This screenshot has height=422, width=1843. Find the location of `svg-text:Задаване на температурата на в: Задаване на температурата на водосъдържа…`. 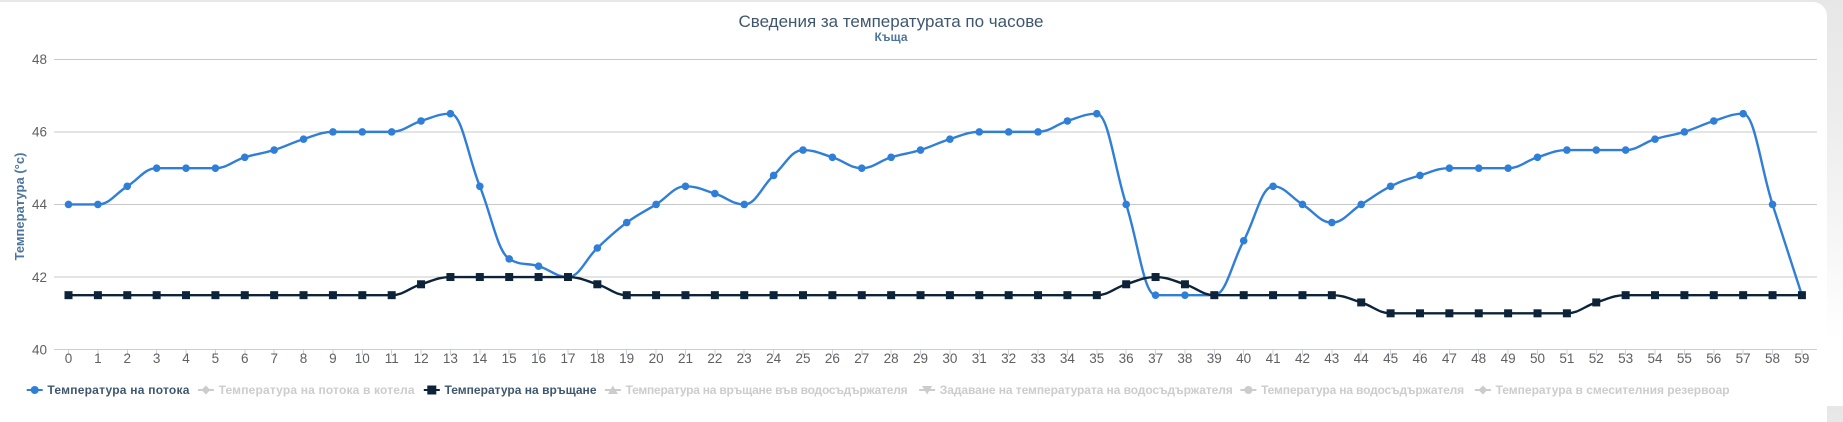

svg-text:Задаване на температурата на в: Задаване на температурата на водосъдържа… is located at coordinates (1086, 390).